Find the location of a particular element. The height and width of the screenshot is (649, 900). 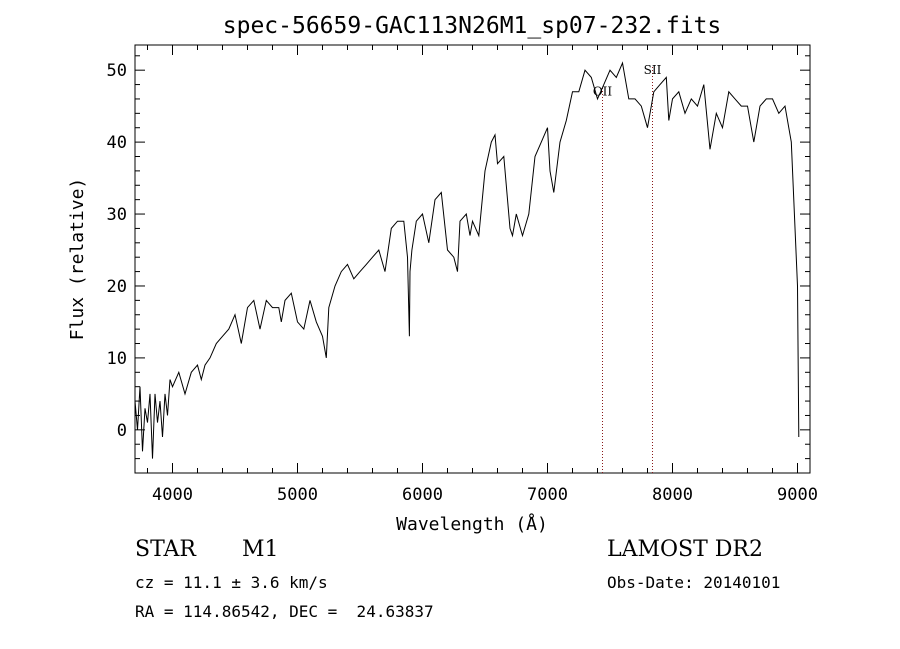

annotation-label: SII is located at coordinates (653, 70).